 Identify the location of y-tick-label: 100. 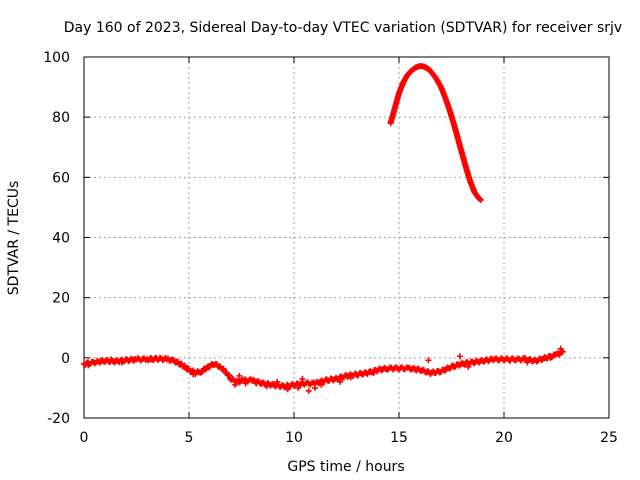
(56, 58).